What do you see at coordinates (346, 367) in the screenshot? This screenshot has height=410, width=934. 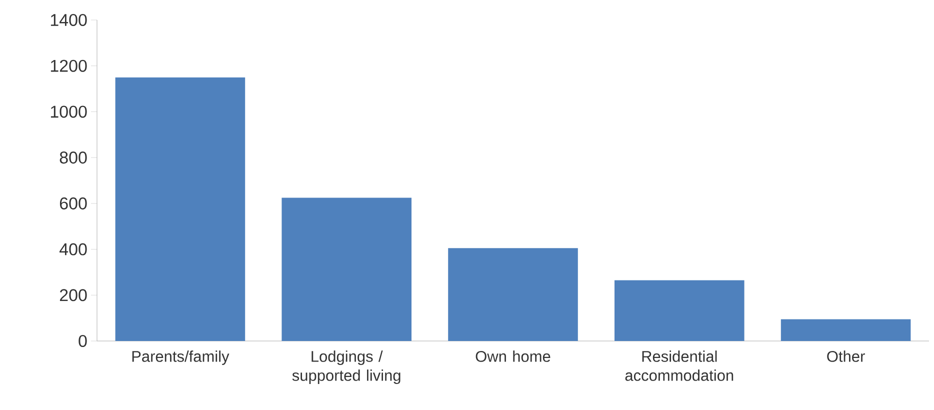 I see `x-tick-label: Lodgings / supported living` at bounding box center [346, 367].